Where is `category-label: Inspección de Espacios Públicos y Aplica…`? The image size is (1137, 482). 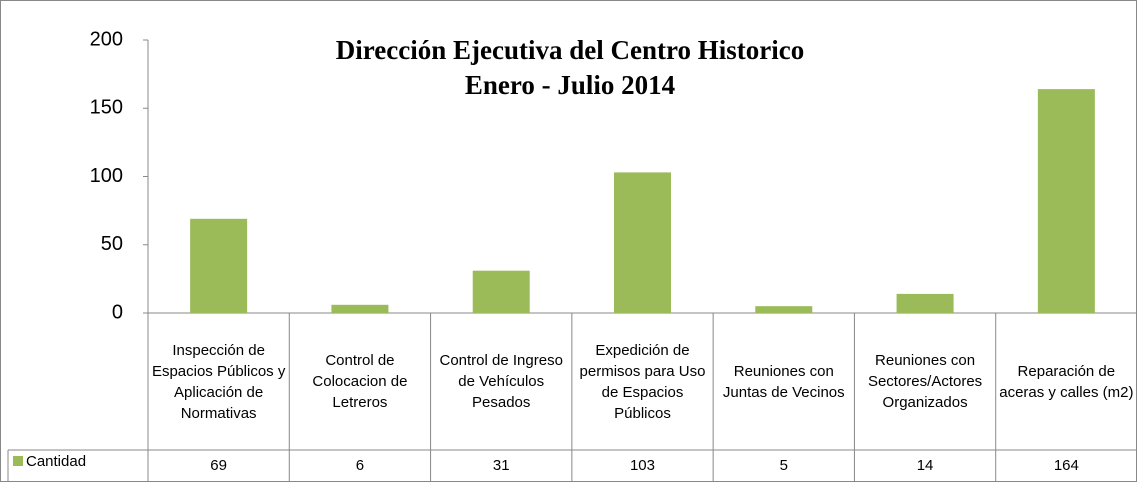 category-label: Inspección de Espacios Públicos y Aplica… is located at coordinates (218, 381).